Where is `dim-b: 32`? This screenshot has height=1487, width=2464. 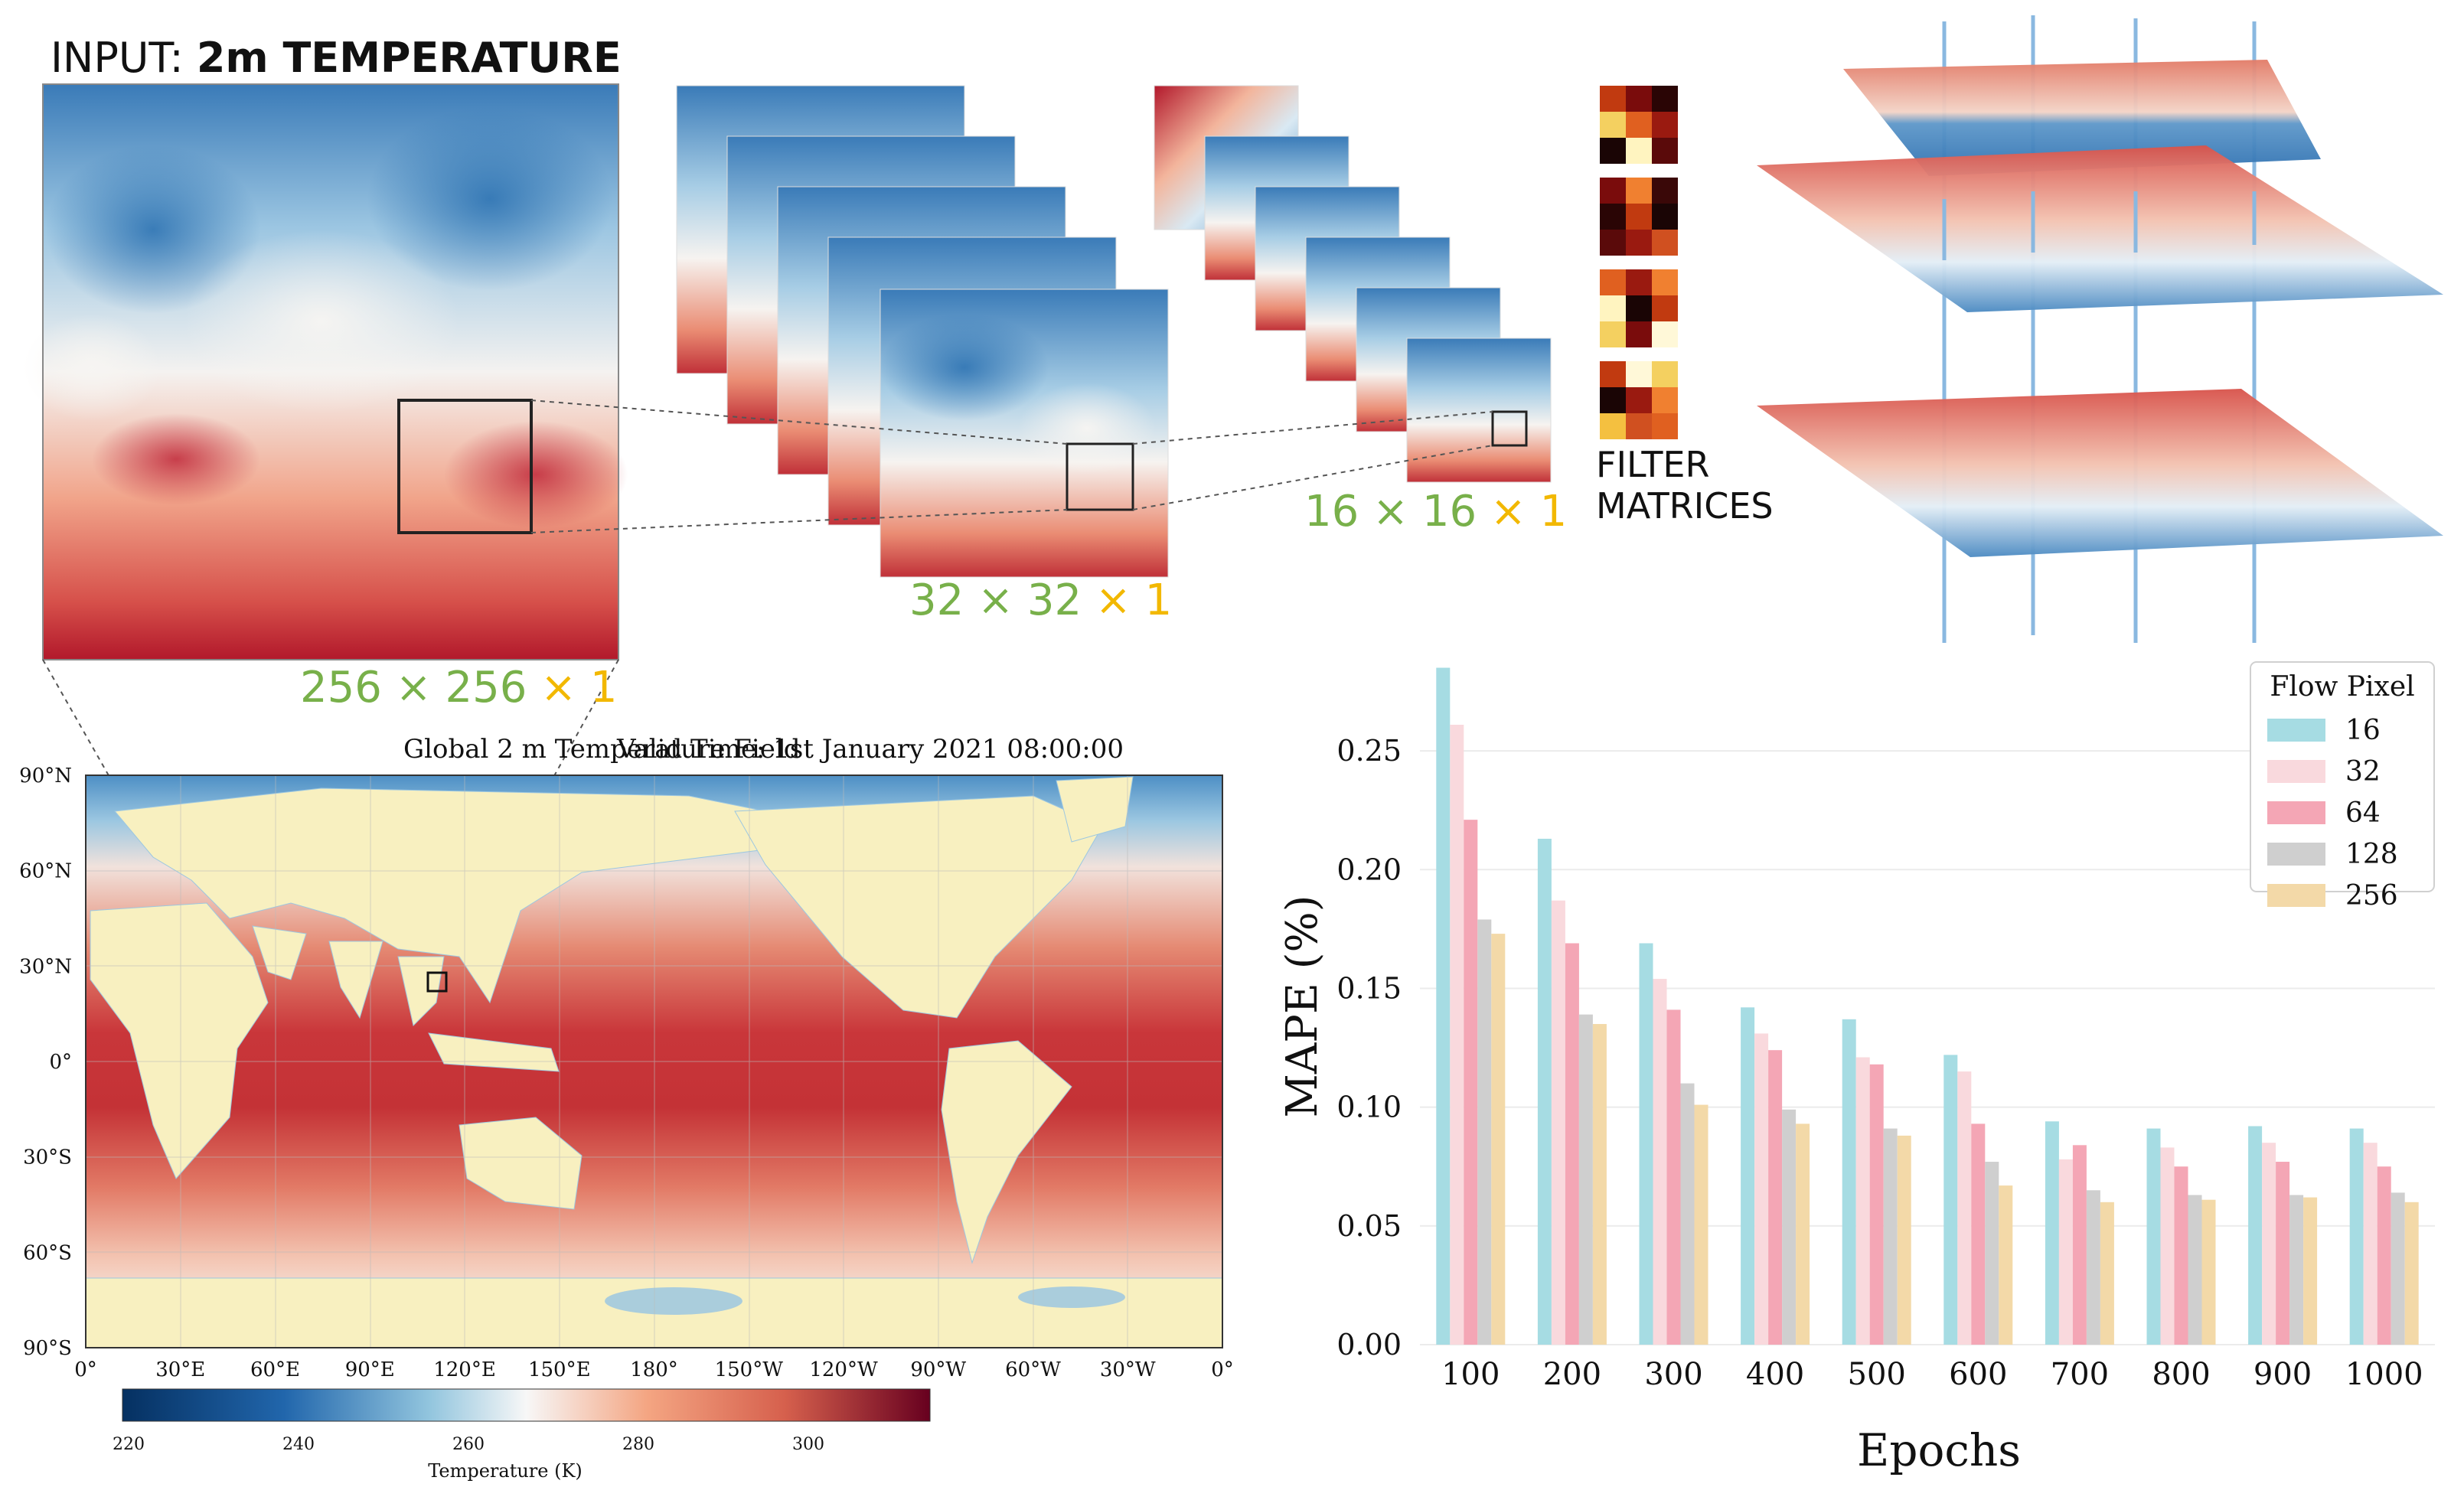
dim-b: 32 is located at coordinates (1054, 600).